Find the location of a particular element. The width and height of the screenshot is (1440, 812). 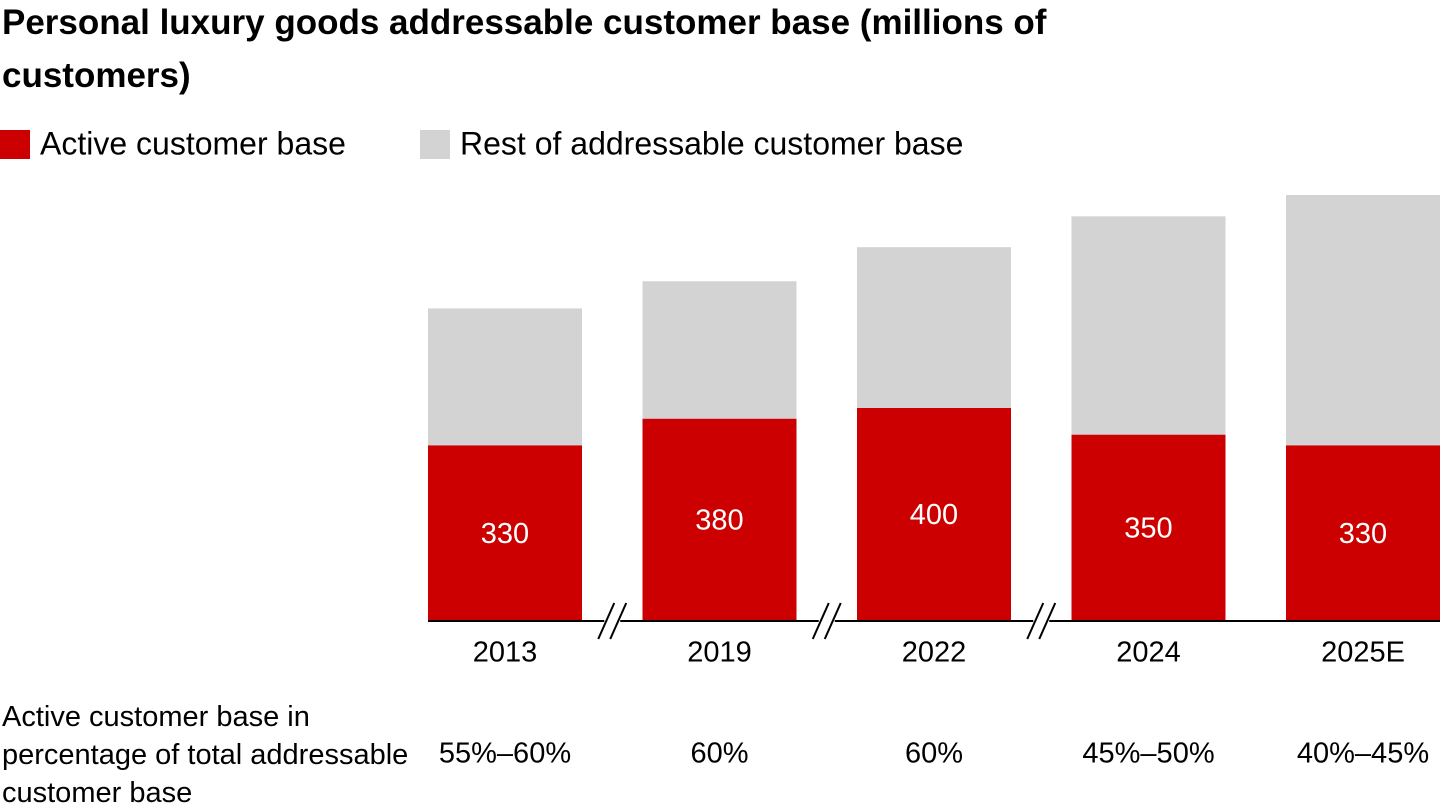

x-tick-label: 2019 is located at coordinates (719, 653).